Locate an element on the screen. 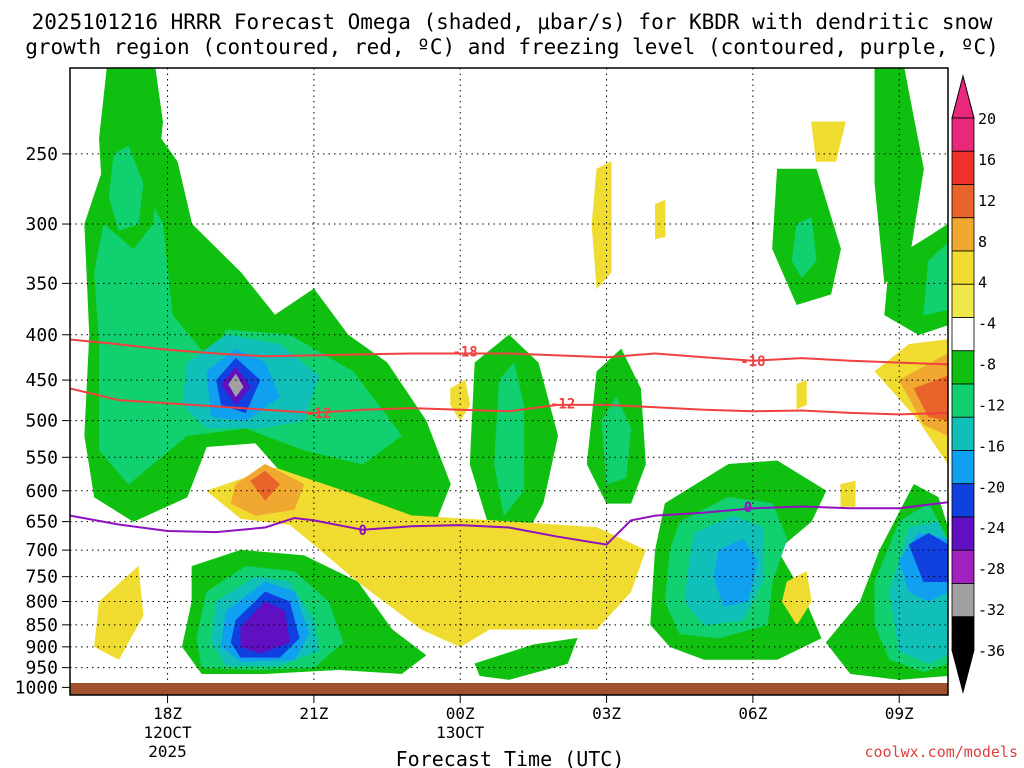  y-tick-label: 450 is located at coordinates (41, 380).